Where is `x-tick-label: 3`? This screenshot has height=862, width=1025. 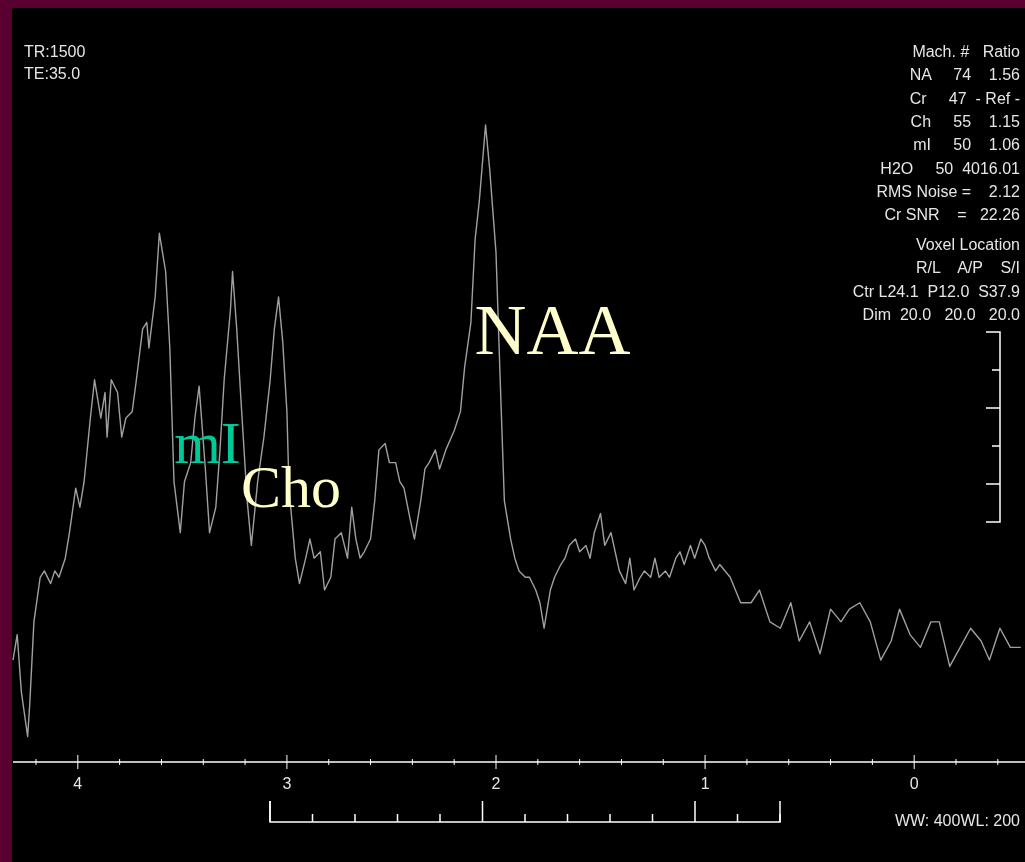
x-tick-label: 3 is located at coordinates (287, 783).